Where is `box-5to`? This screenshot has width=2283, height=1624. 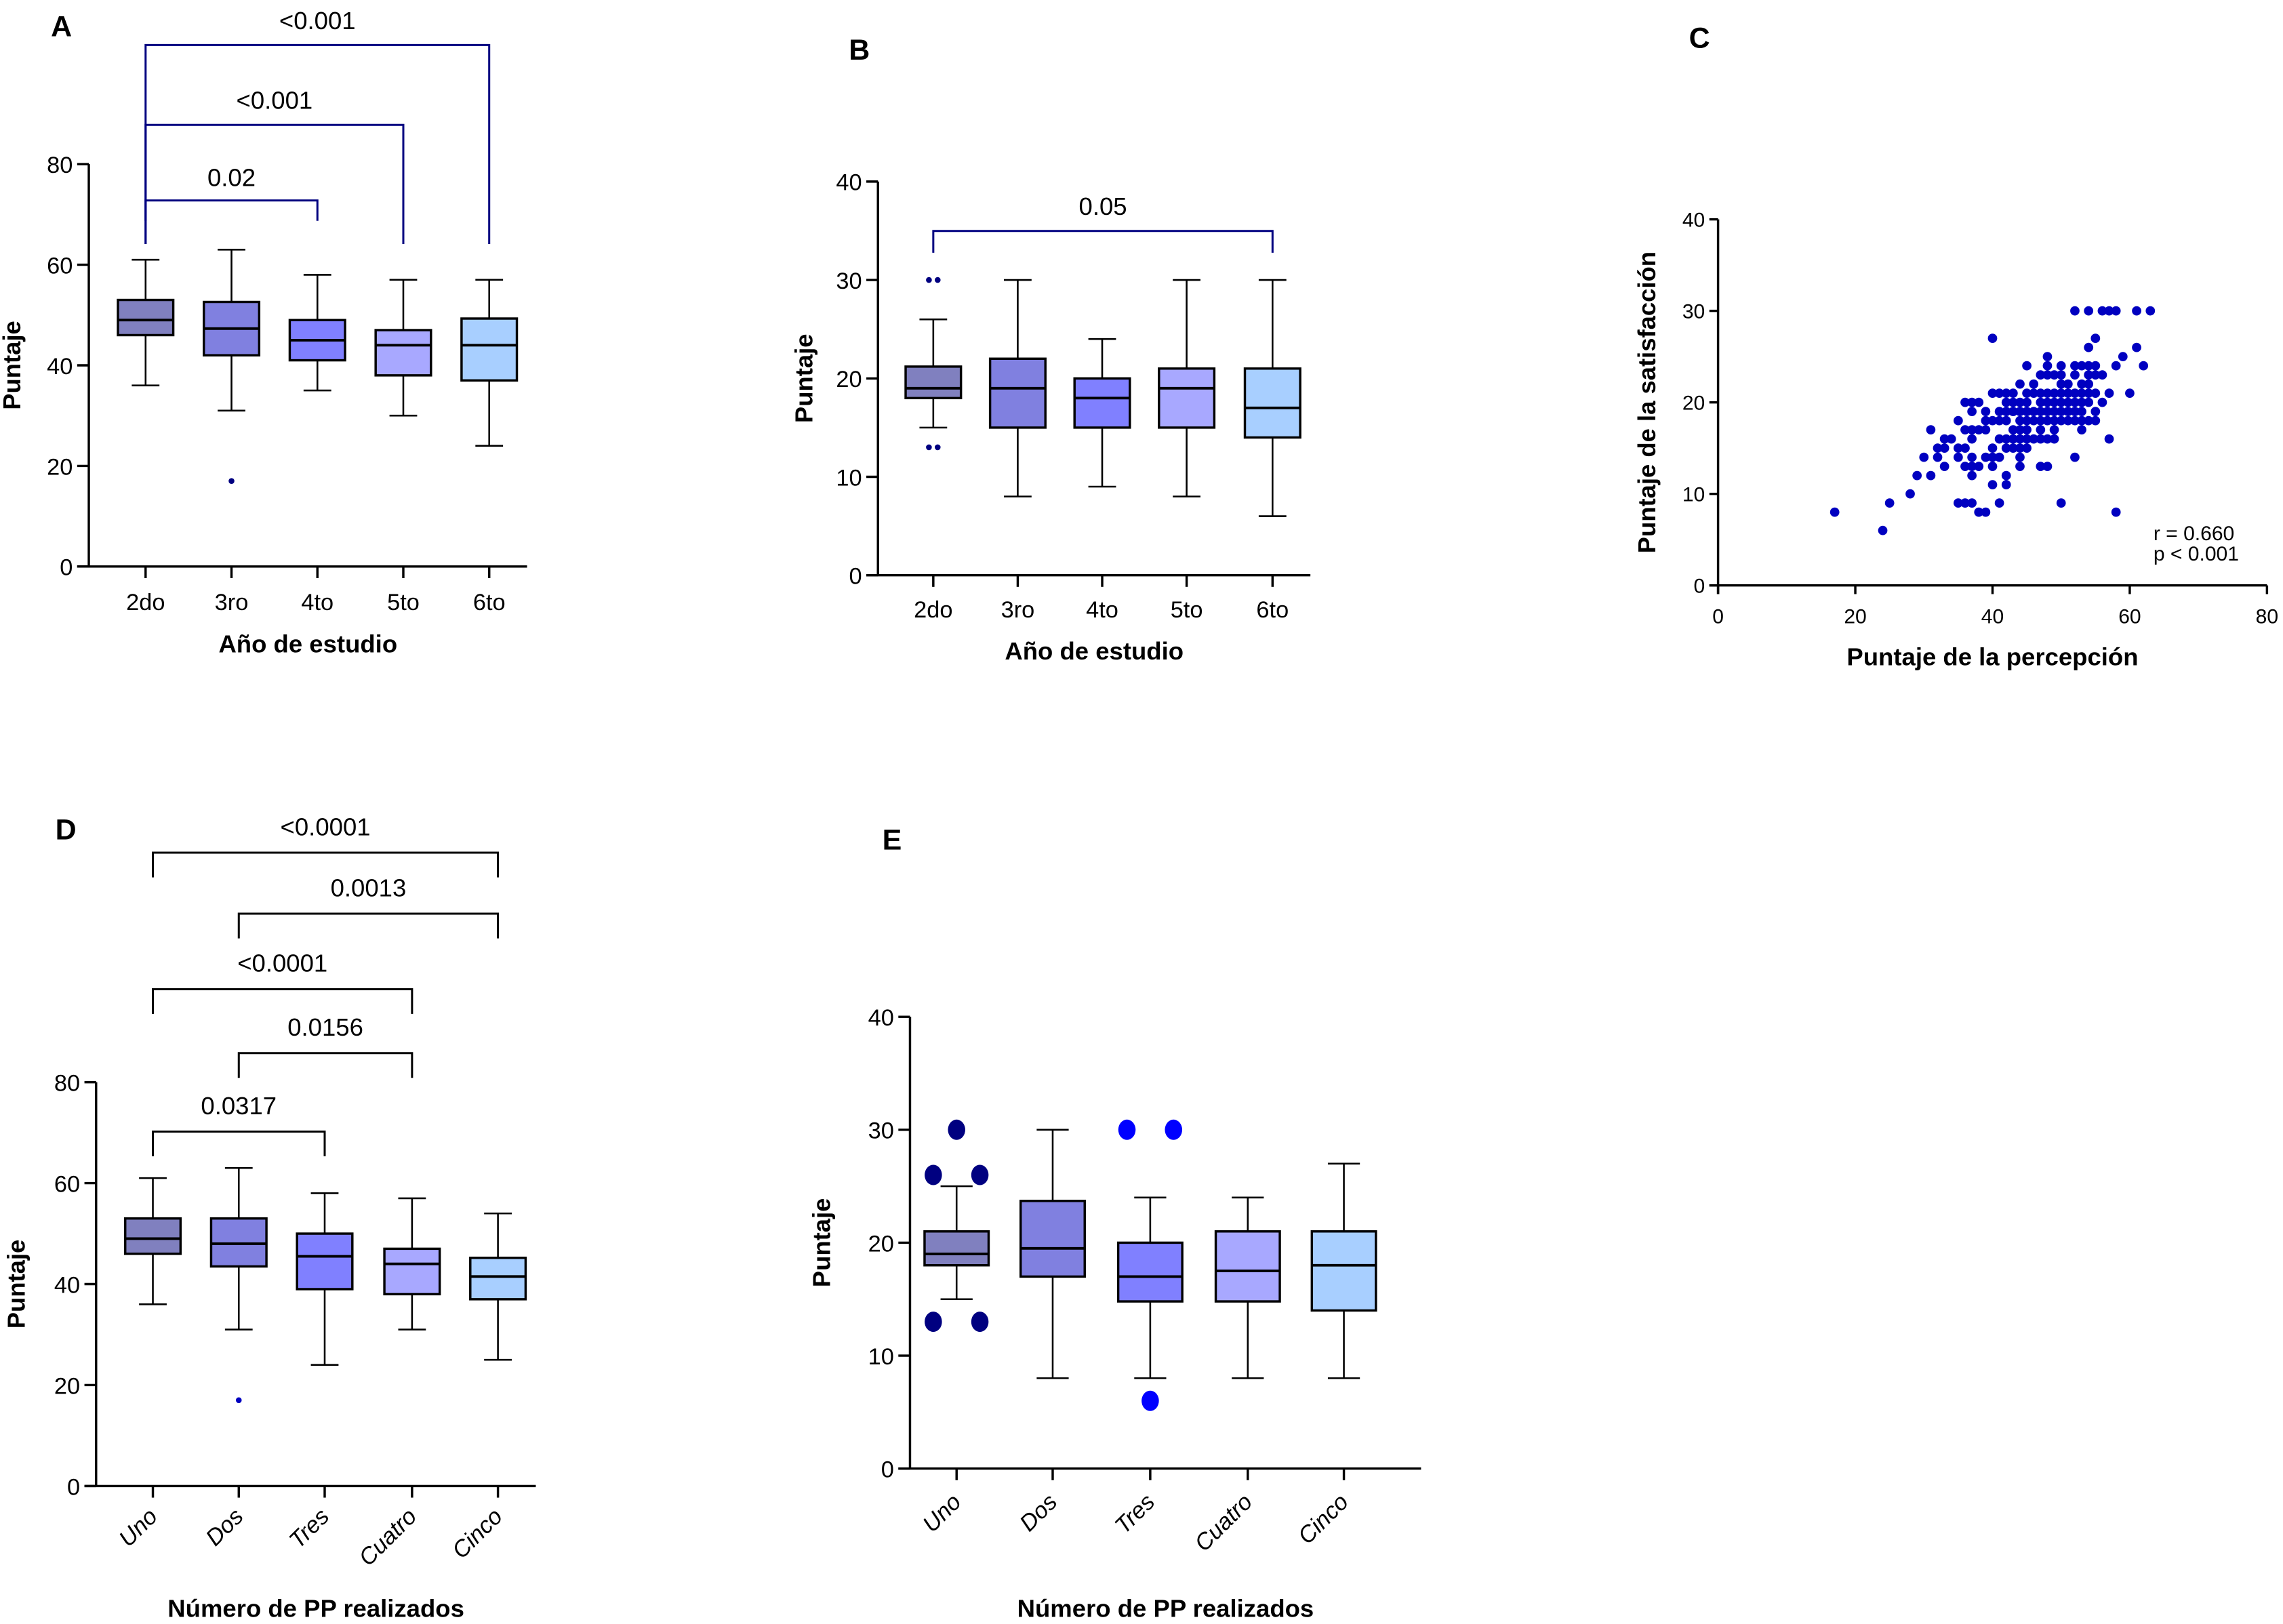
box-5to is located at coordinates (403, 348).